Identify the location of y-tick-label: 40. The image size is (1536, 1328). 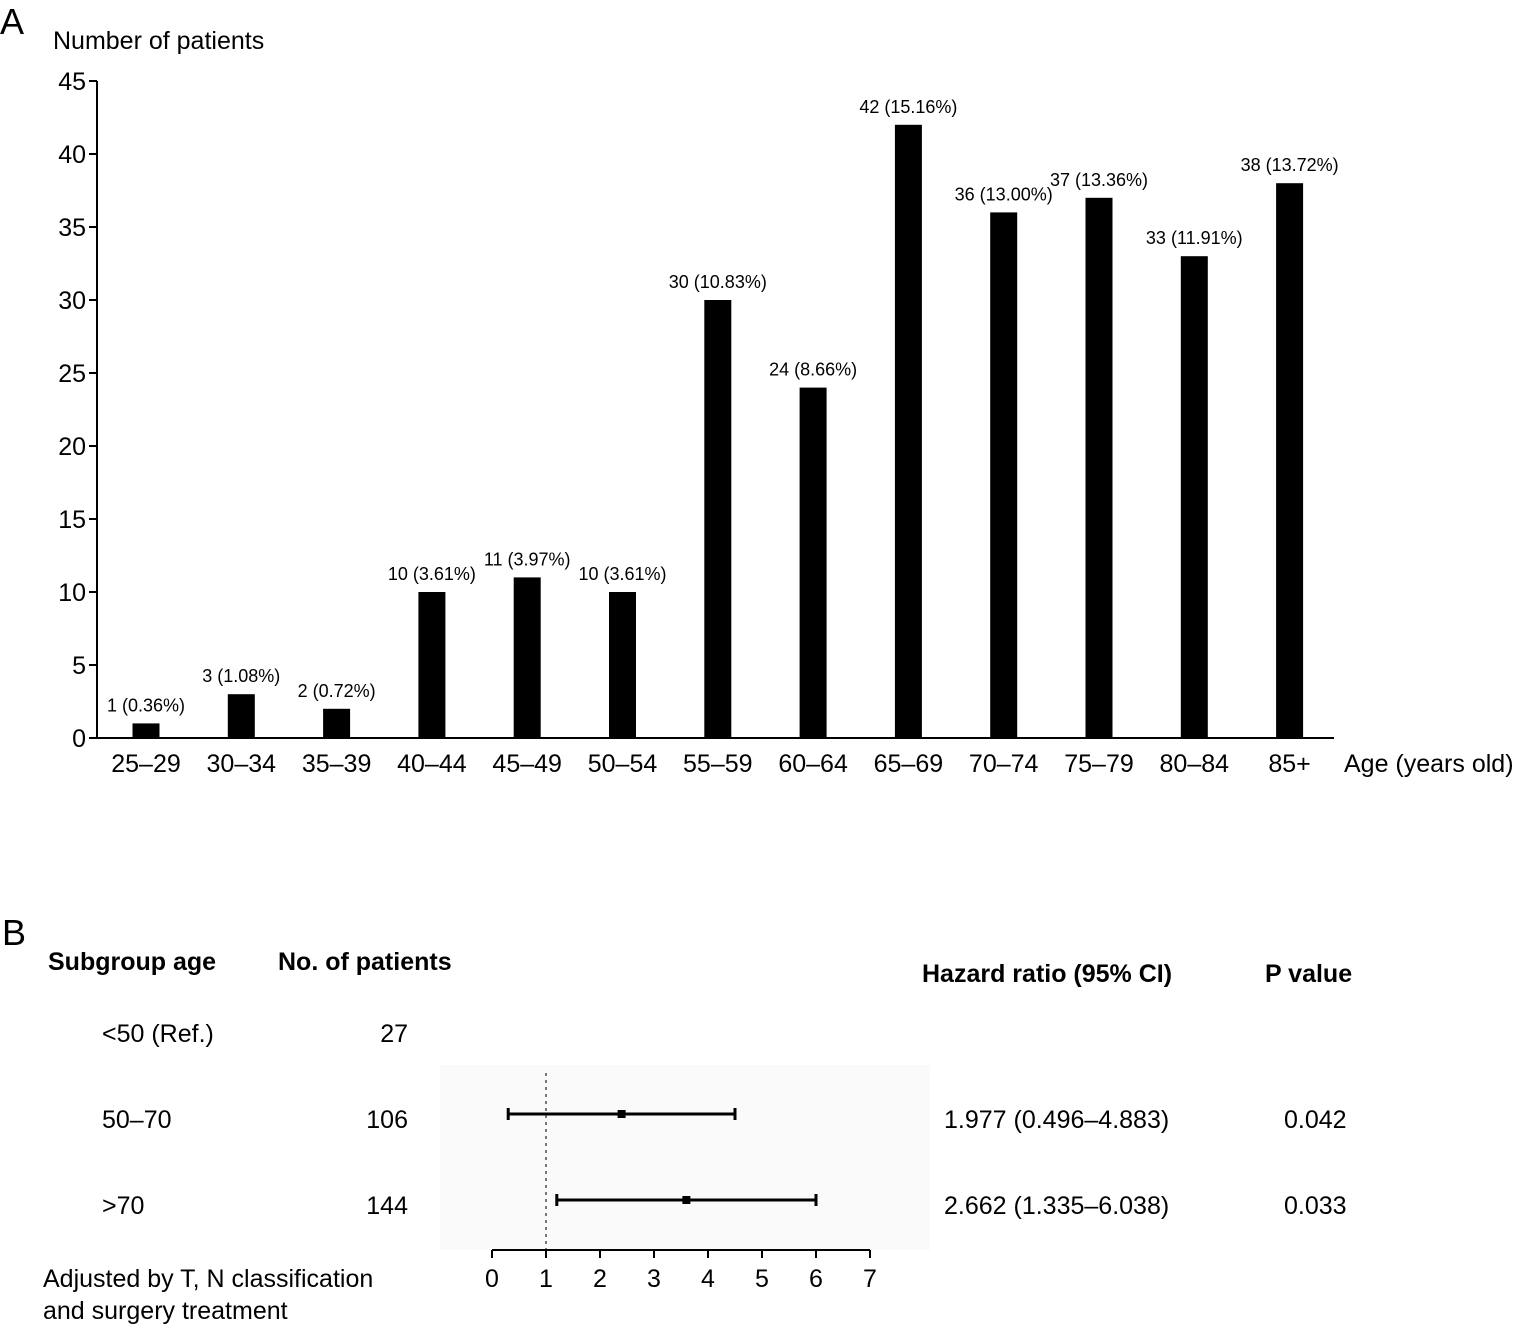
(72, 155).